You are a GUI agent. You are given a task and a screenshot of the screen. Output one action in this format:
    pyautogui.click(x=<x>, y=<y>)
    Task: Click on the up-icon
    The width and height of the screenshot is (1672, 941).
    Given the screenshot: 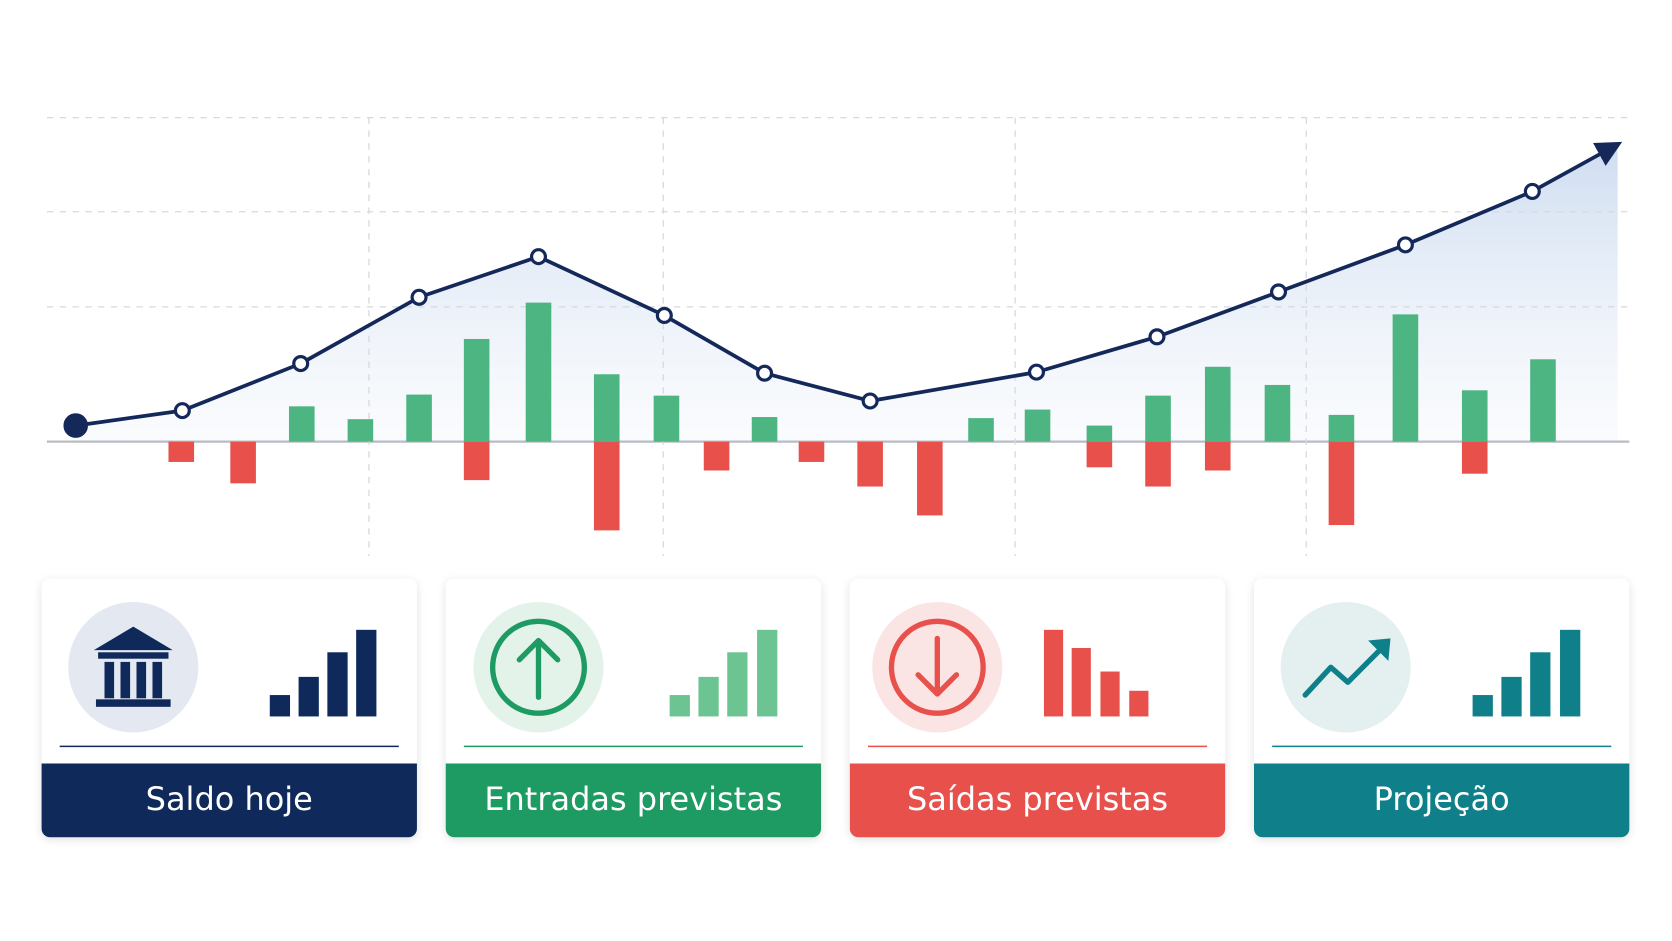 What is the action you would take?
    pyautogui.click(x=538, y=667)
    